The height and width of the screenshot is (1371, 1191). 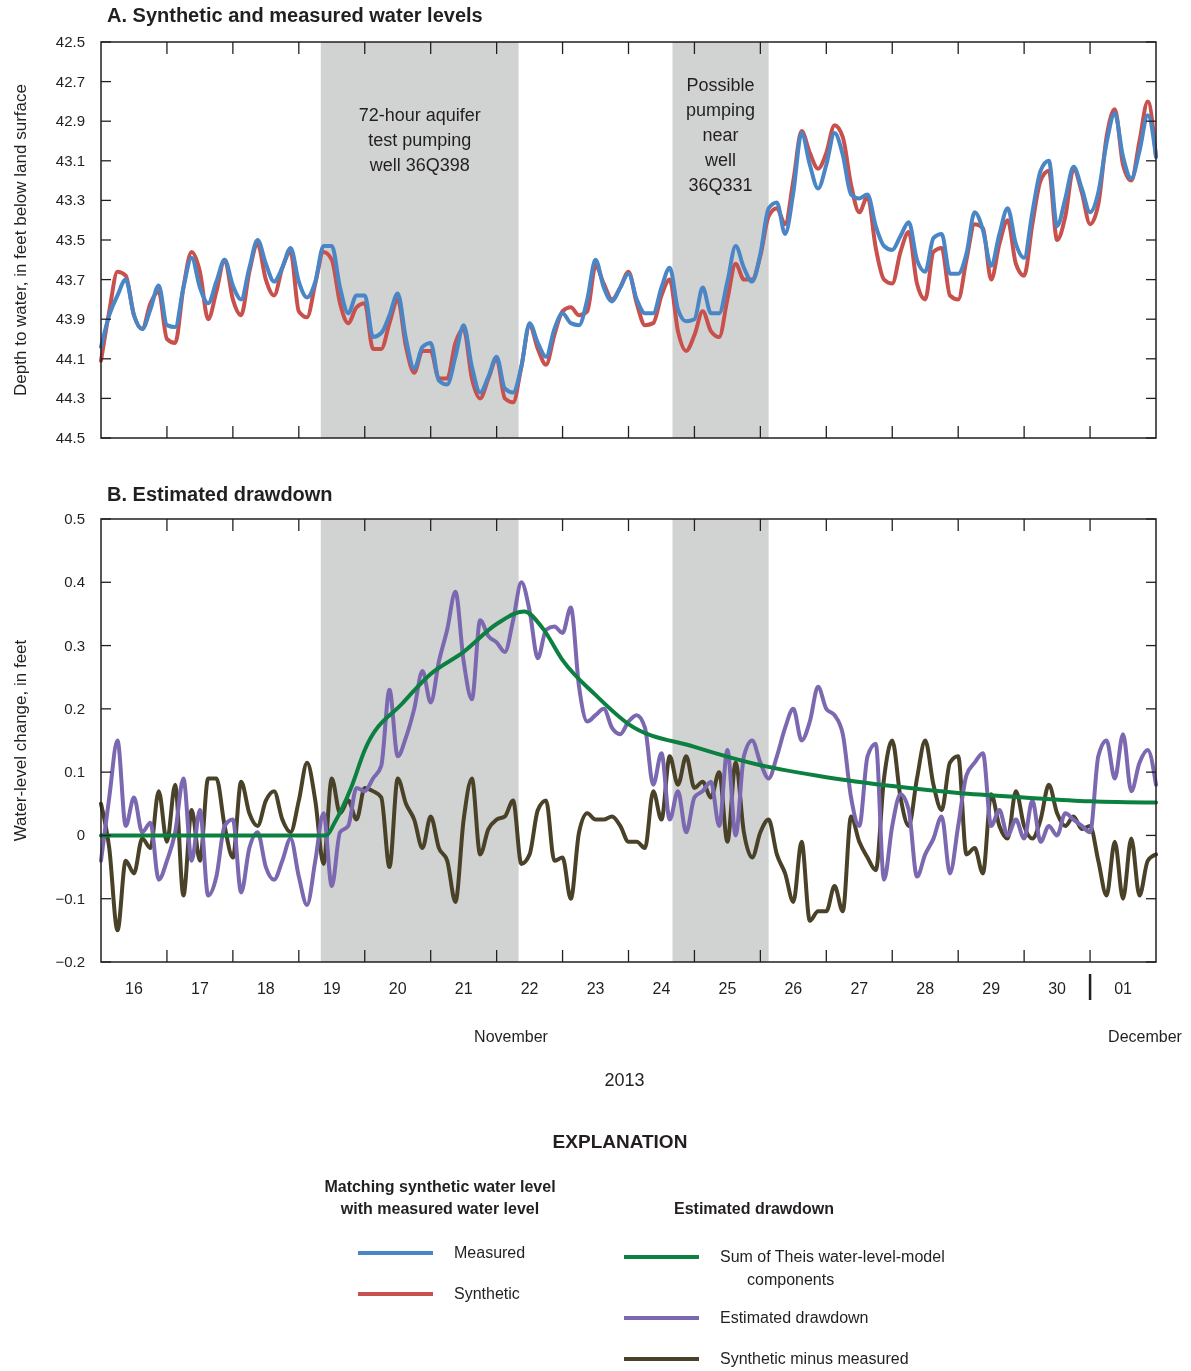 What do you see at coordinates (419, 140) in the screenshot?
I see `band-label: 72-hour aquifer test pumping well 36Q398` at bounding box center [419, 140].